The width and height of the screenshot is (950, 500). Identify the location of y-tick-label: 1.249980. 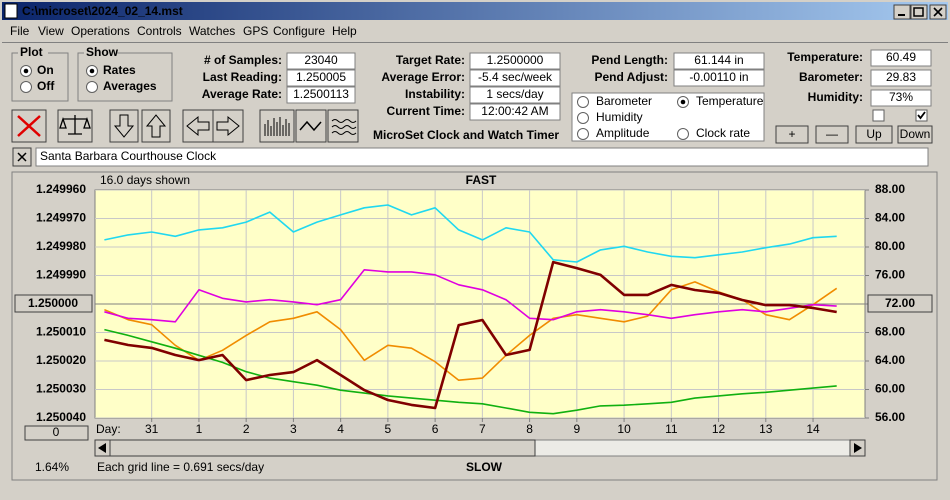
(61, 246).